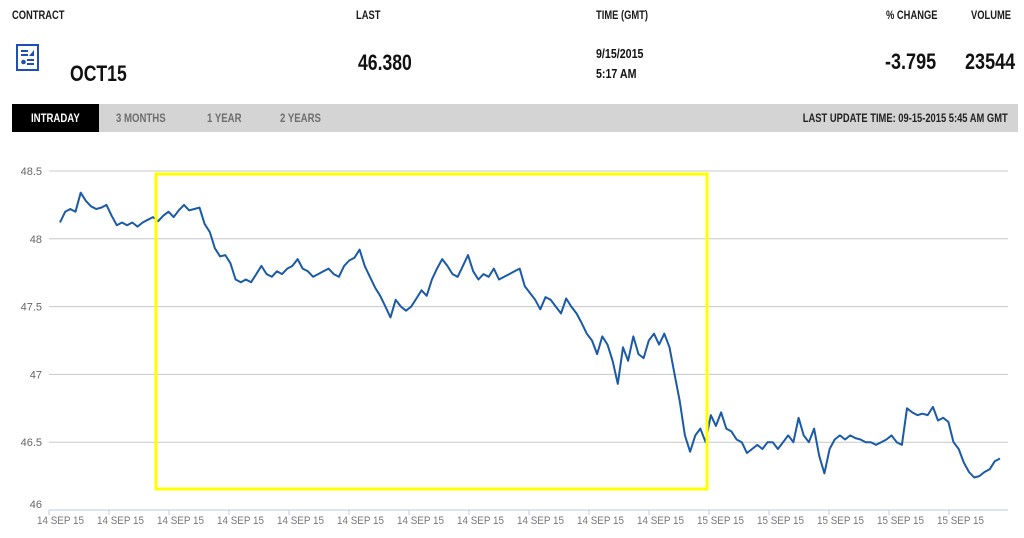  I want to click on tab-1-year: 1 YEAR, so click(224, 118).